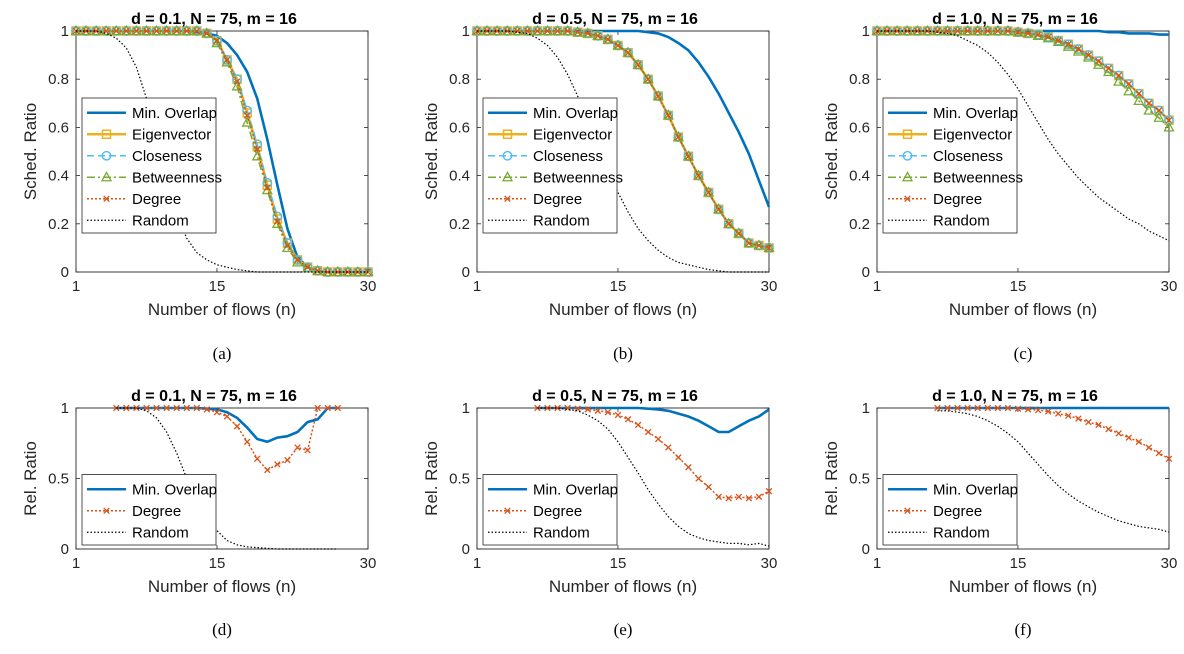 This screenshot has height=654, width=1184. I want to click on chart-title: d = 0.5, N = 75, m = 16, so click(615, 396).